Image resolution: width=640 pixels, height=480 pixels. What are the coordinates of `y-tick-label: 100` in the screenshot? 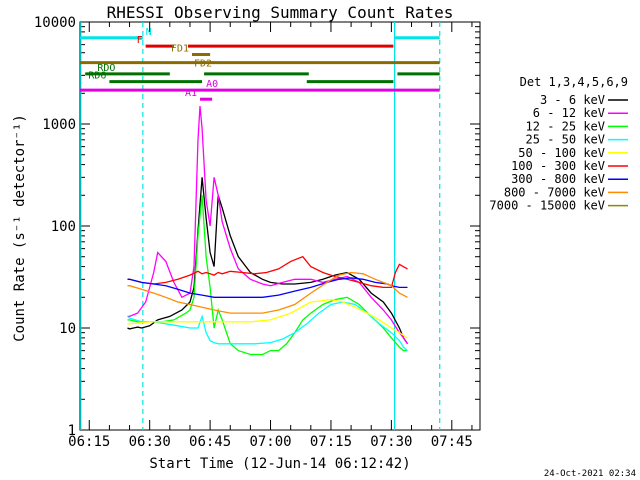 It's located at (63, 227).